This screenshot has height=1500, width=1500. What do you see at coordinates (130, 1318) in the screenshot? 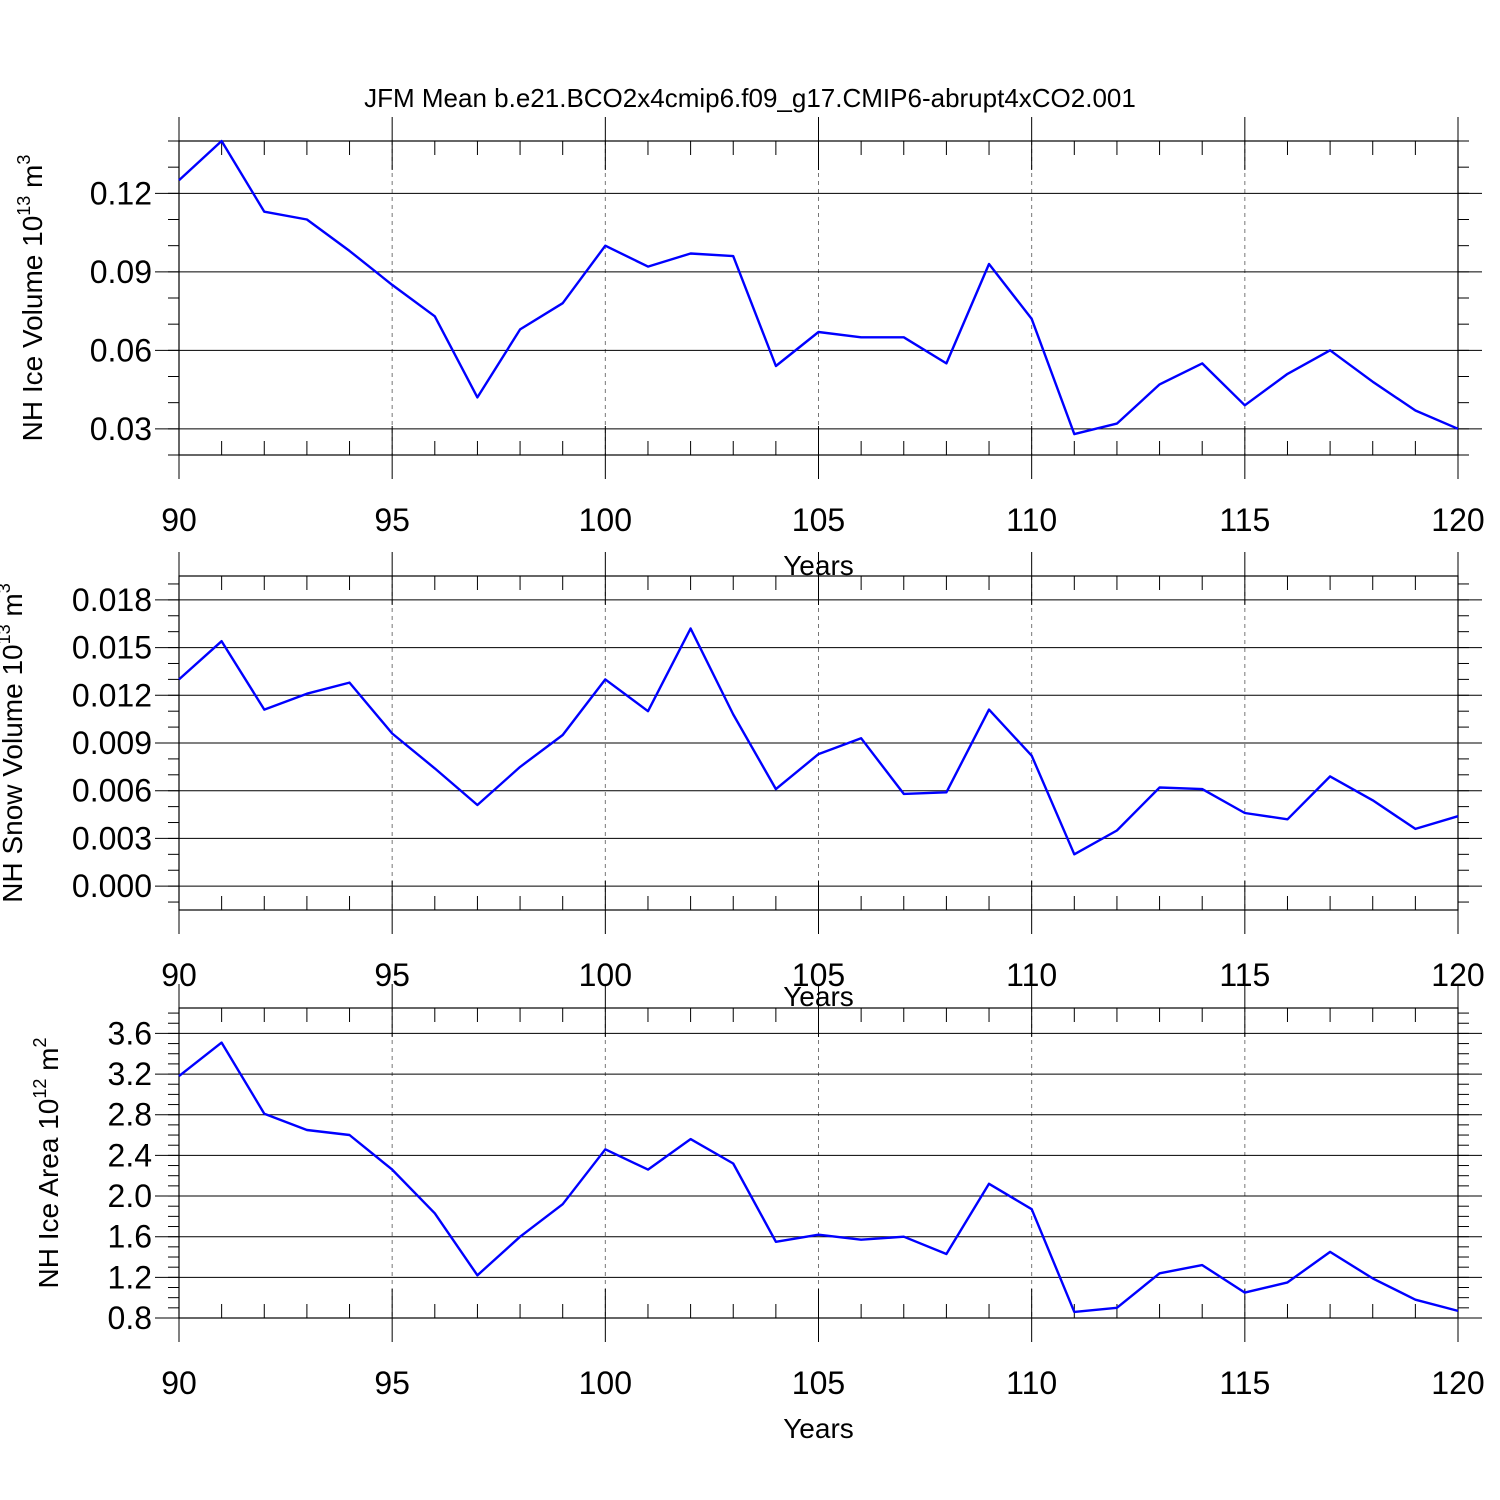
I see `y-tick-label: 0.8` at bounding box center [130, 1318].